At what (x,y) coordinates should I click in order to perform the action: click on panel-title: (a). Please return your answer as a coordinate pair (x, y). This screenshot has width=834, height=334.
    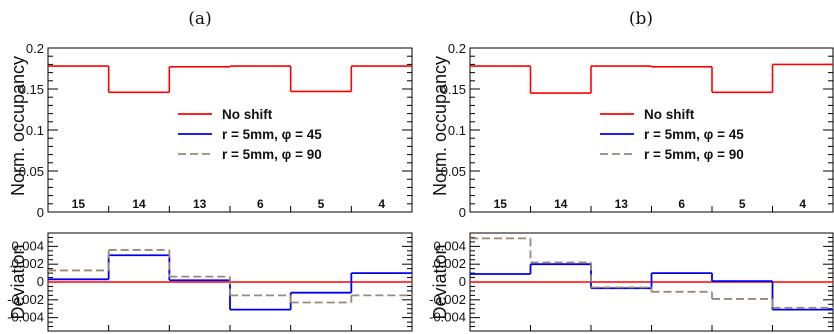
    Looking at the image, I should click on (199, 19).